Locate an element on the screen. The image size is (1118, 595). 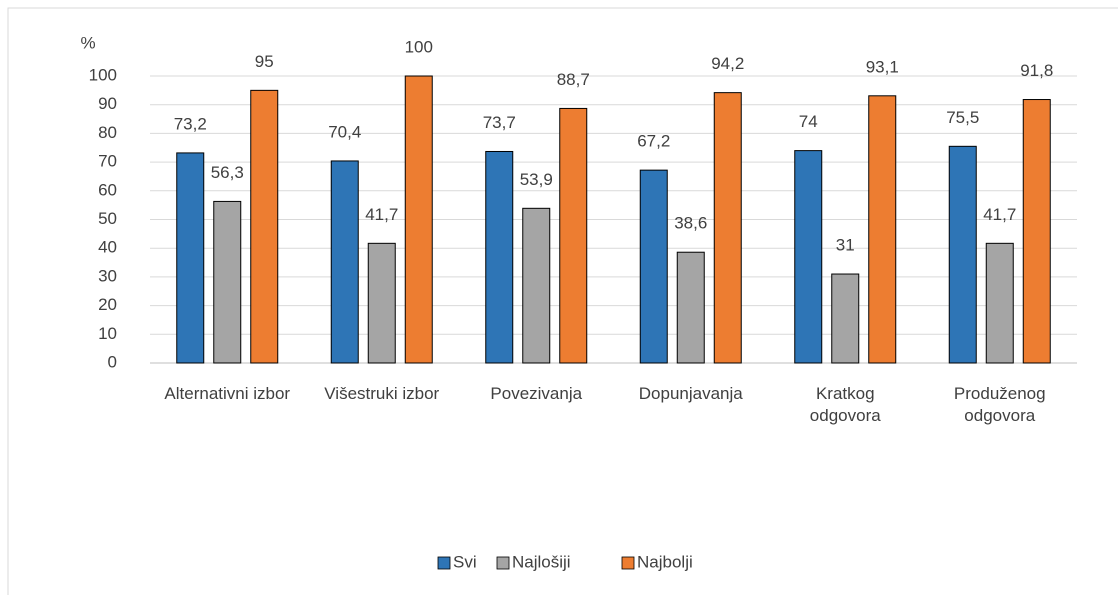
x-tick-label: Dopunjavanja is located at coordinates (690, 393).